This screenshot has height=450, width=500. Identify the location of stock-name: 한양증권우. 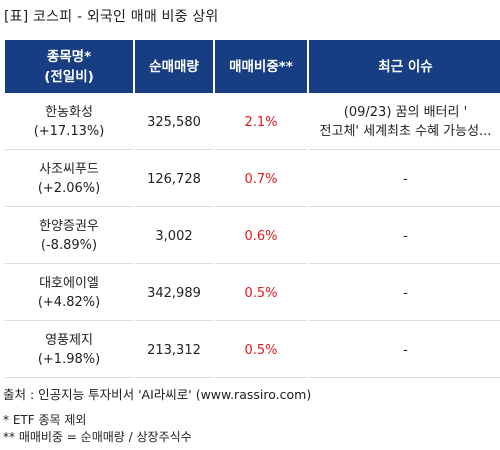
(69, 226).